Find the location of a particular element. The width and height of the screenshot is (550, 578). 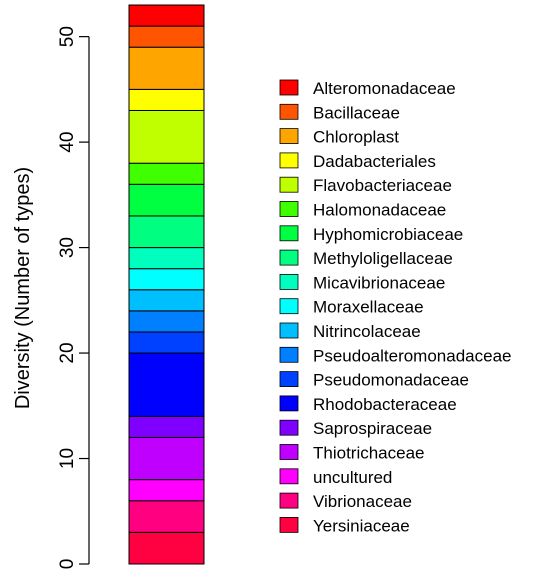

legend-label: Yersiniaceae is located at coordinates (361, 525).